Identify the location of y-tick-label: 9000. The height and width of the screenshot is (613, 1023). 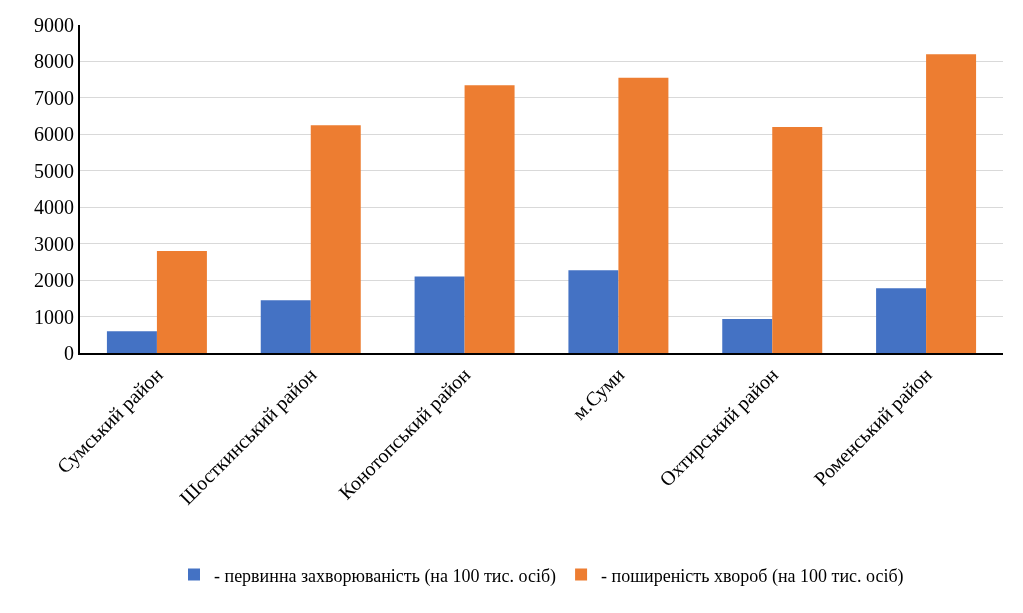
(54, 25).